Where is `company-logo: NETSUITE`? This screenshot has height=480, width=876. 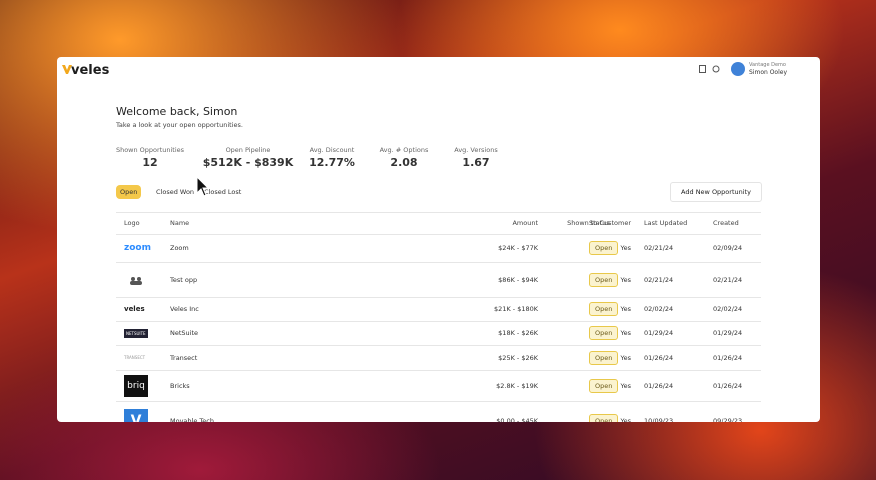 company-logo: NETSUITE is located at coordinates (136, 333).